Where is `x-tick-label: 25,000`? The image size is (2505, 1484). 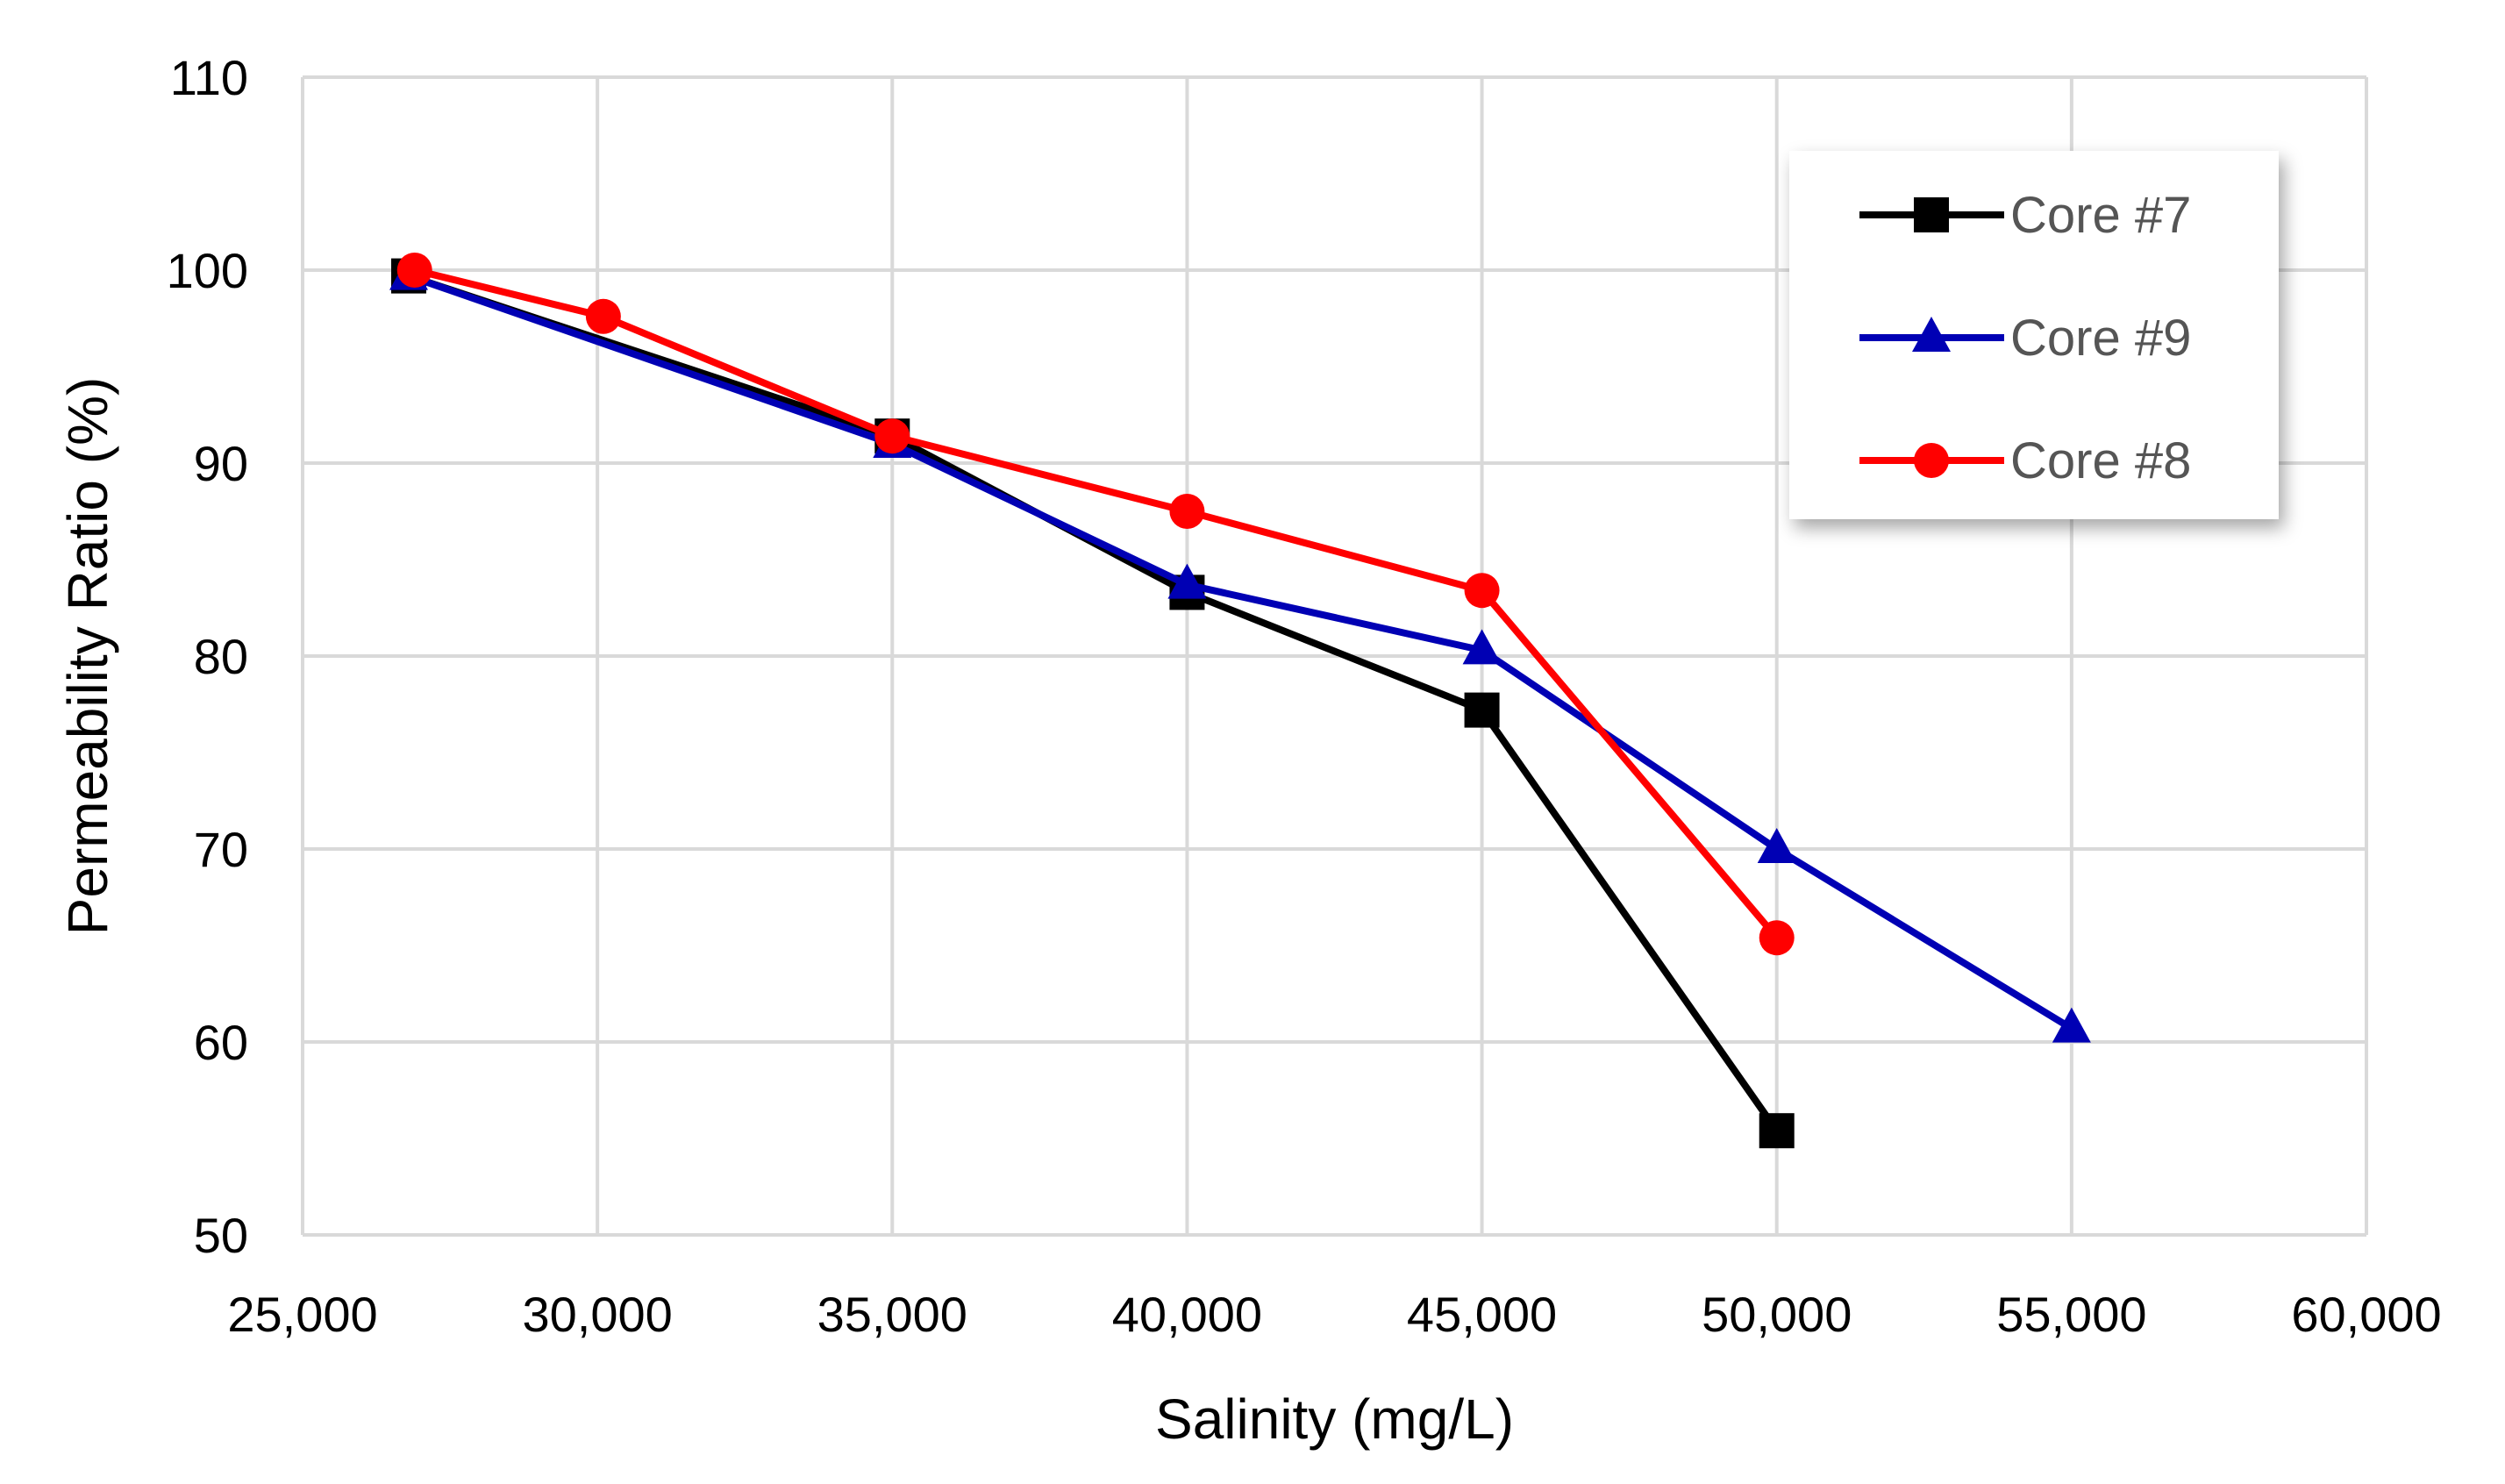 x-tick-label: 25,000 is located at coordinates (302, 1314).